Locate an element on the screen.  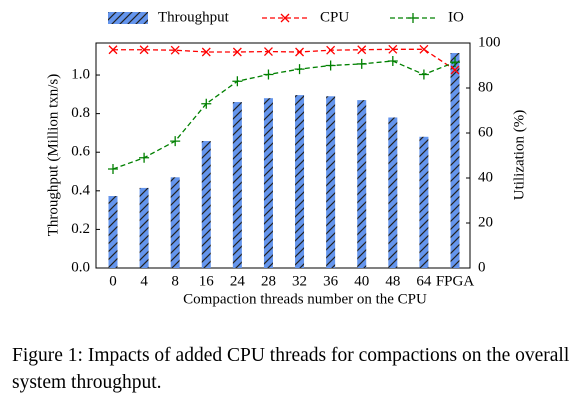
x-tick-label: 8 is located at coordinates (175, 281).